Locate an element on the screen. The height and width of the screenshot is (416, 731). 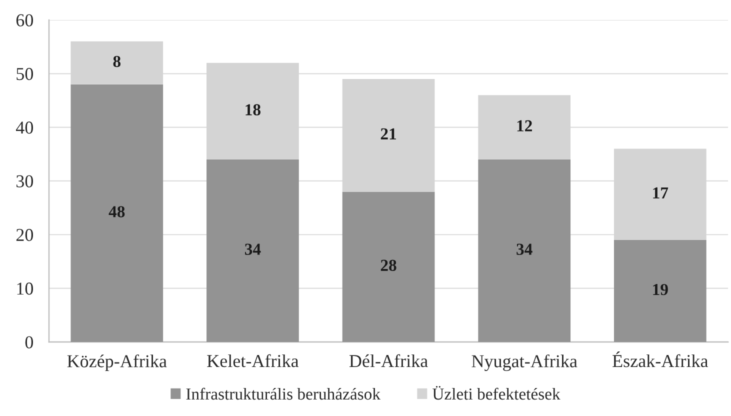
y-tick-label: 0 is located at coordinates (29, 342).